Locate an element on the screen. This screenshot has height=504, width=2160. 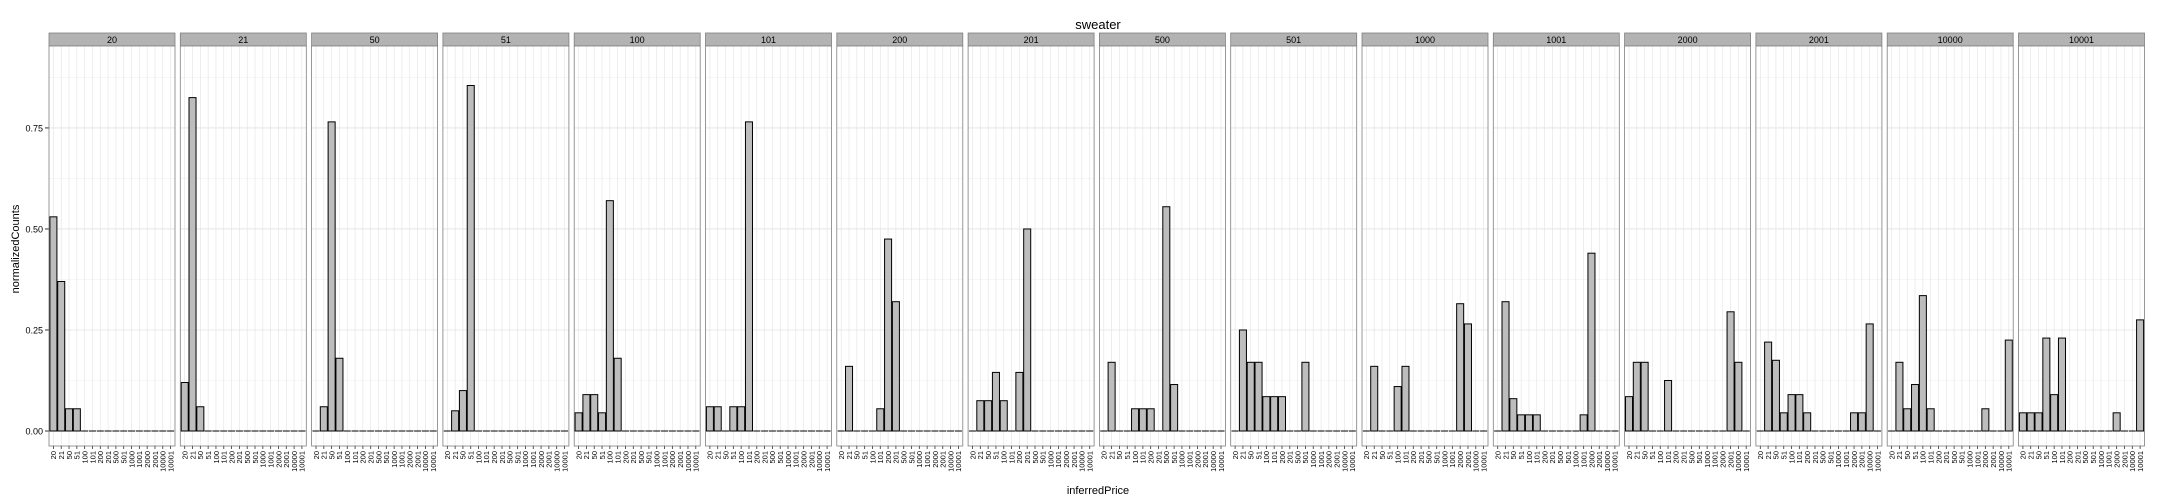
facet-strip-label: 201 is located at coordinates (1031, 40).